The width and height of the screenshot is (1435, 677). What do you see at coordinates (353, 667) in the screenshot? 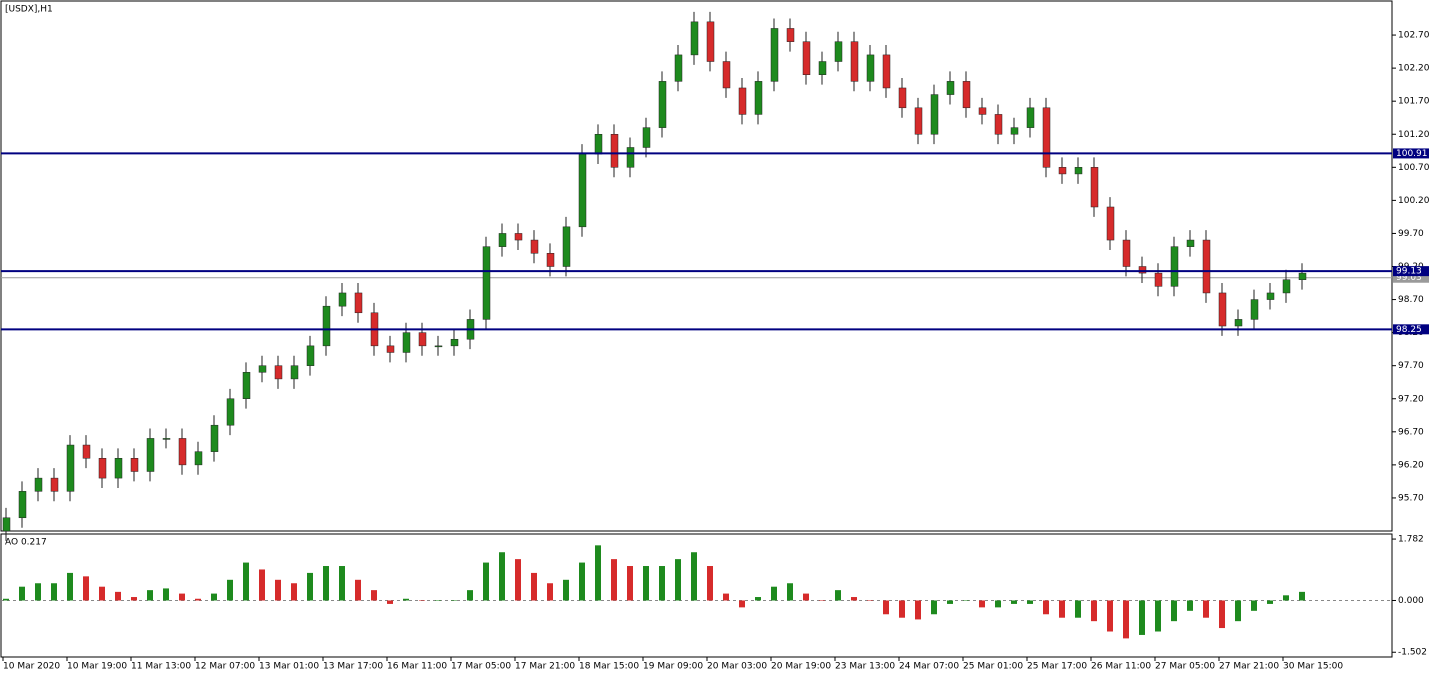
I see `x-tick-label: 13 Mar 17:00` at bounding box center [353, 667].